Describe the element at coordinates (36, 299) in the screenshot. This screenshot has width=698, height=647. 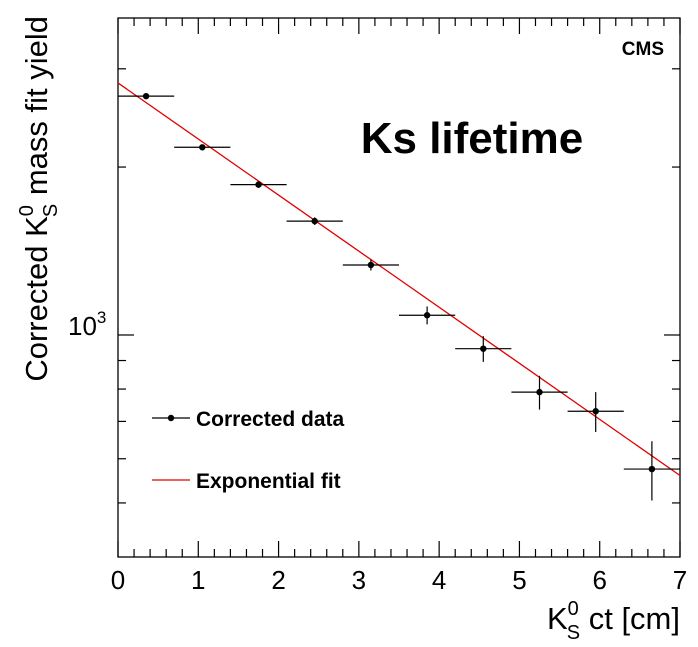
I see `y-axis-label-main: Corrected K` at that location.